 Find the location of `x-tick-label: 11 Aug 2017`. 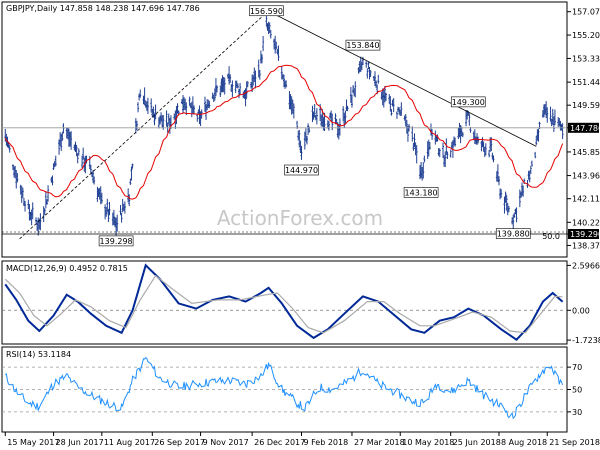

x-tick-label: 11 Aug 2017 is located at coordinates (129, 442).